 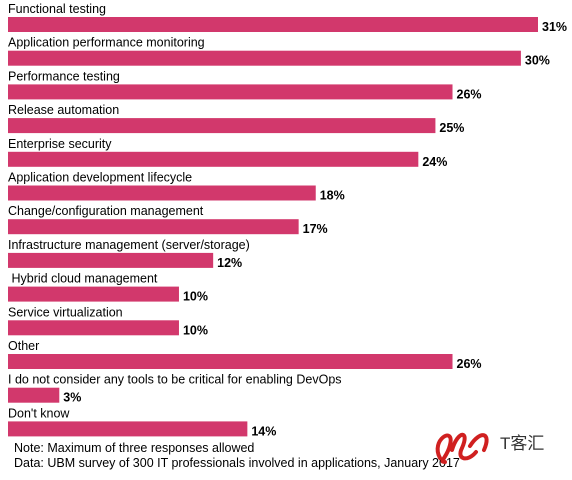 I want to click on value-label: 18%, so click(x=332, y=196).